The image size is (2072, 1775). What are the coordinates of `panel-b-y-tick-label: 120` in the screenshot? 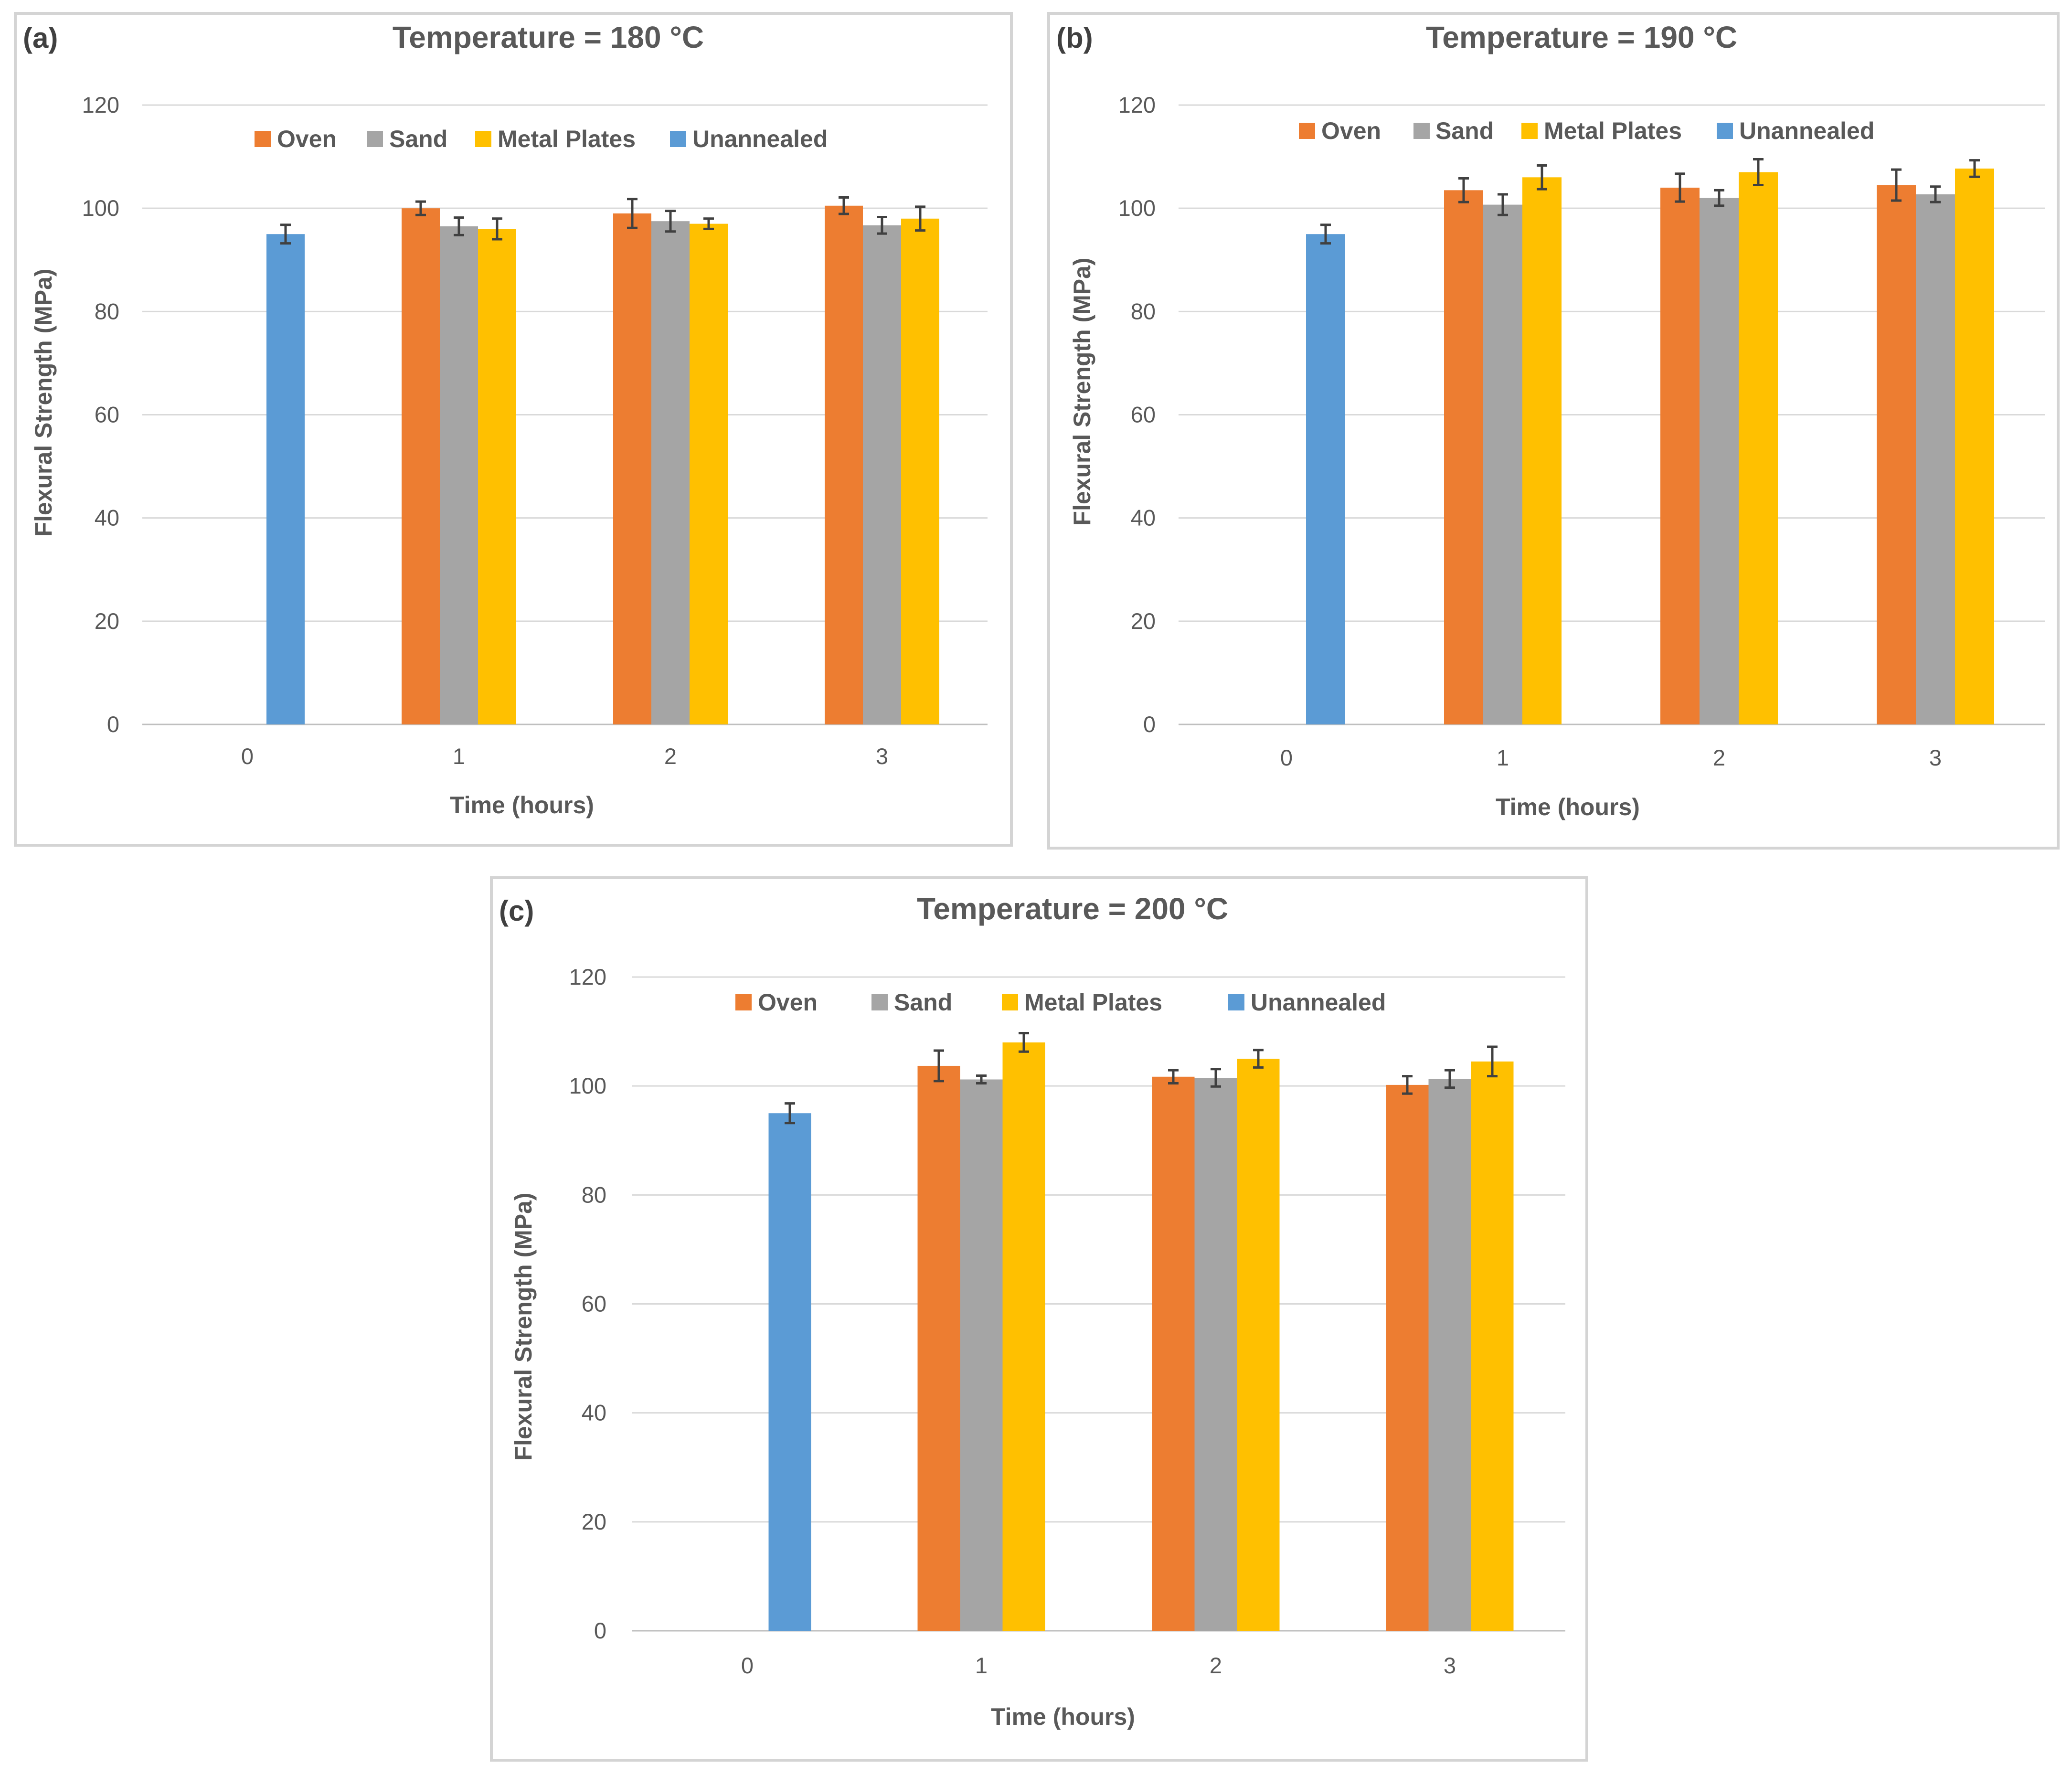 It's located at (1137, 104).